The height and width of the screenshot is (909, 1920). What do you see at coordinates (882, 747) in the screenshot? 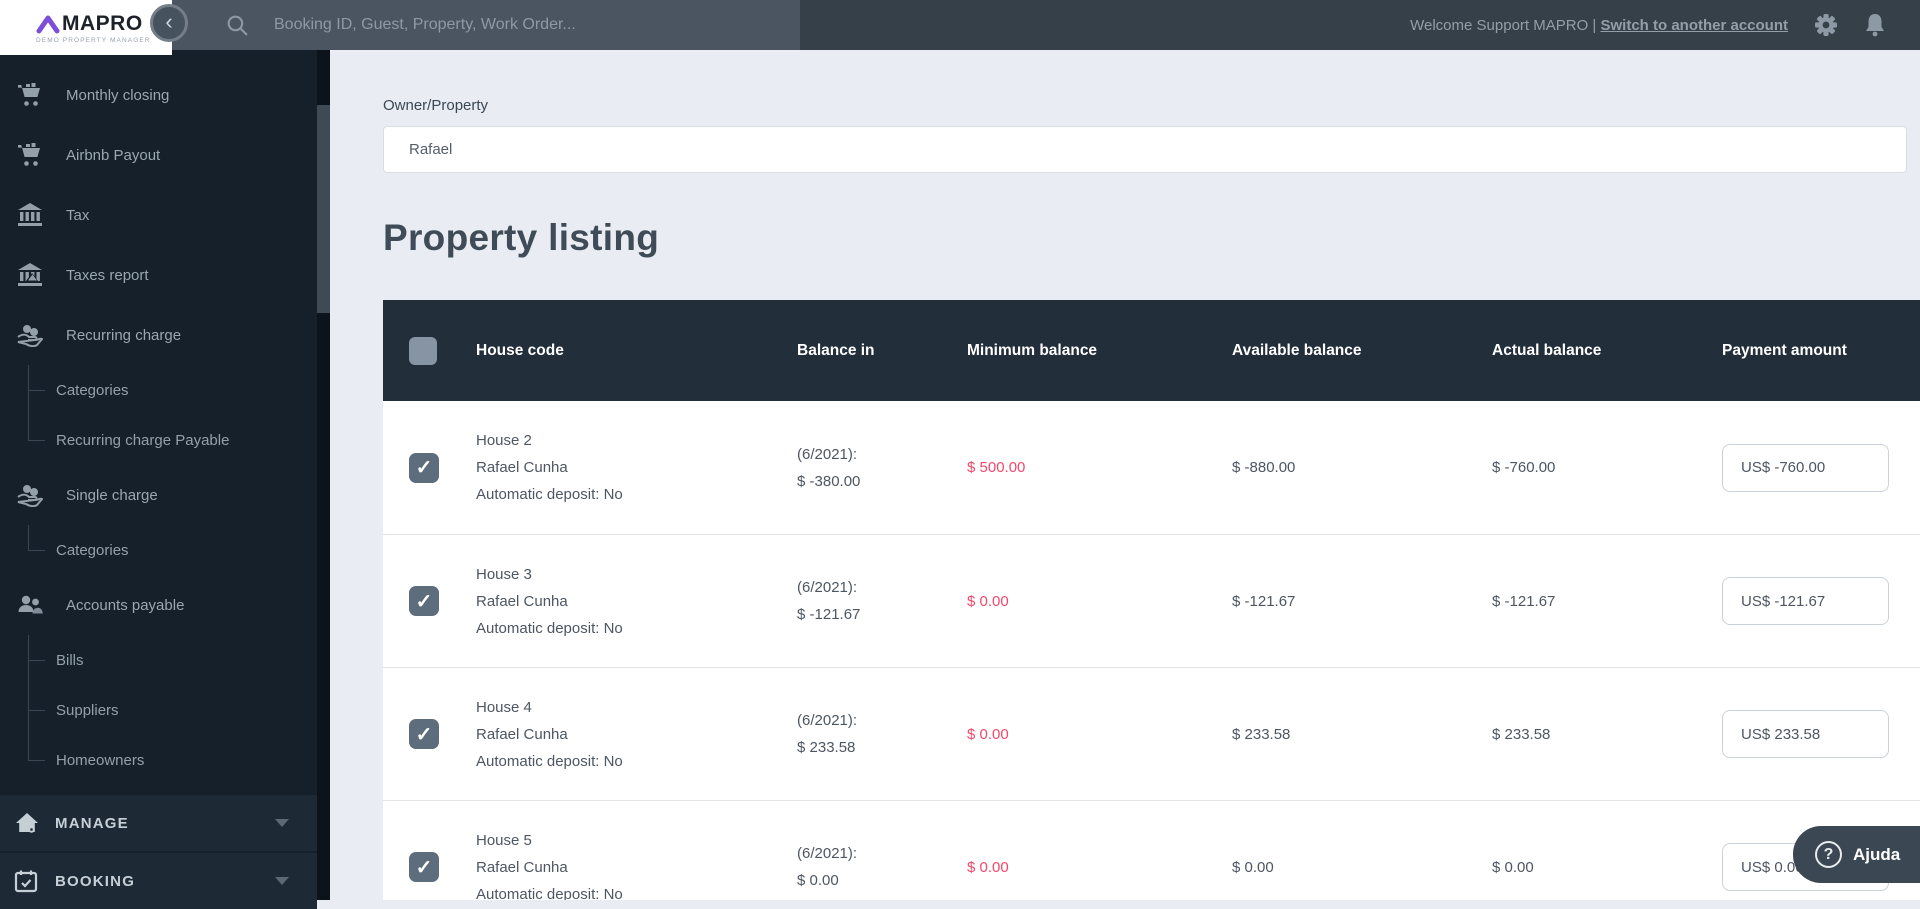
I see `balance-in-value: $ 233.58` at bounding box center [882, 747].